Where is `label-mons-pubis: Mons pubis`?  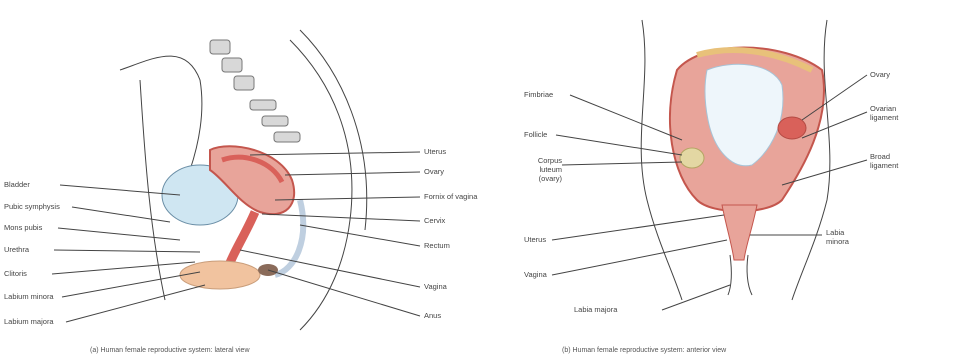 label-mons-pubis: Mons pubis is located at coordinates (23, 227).